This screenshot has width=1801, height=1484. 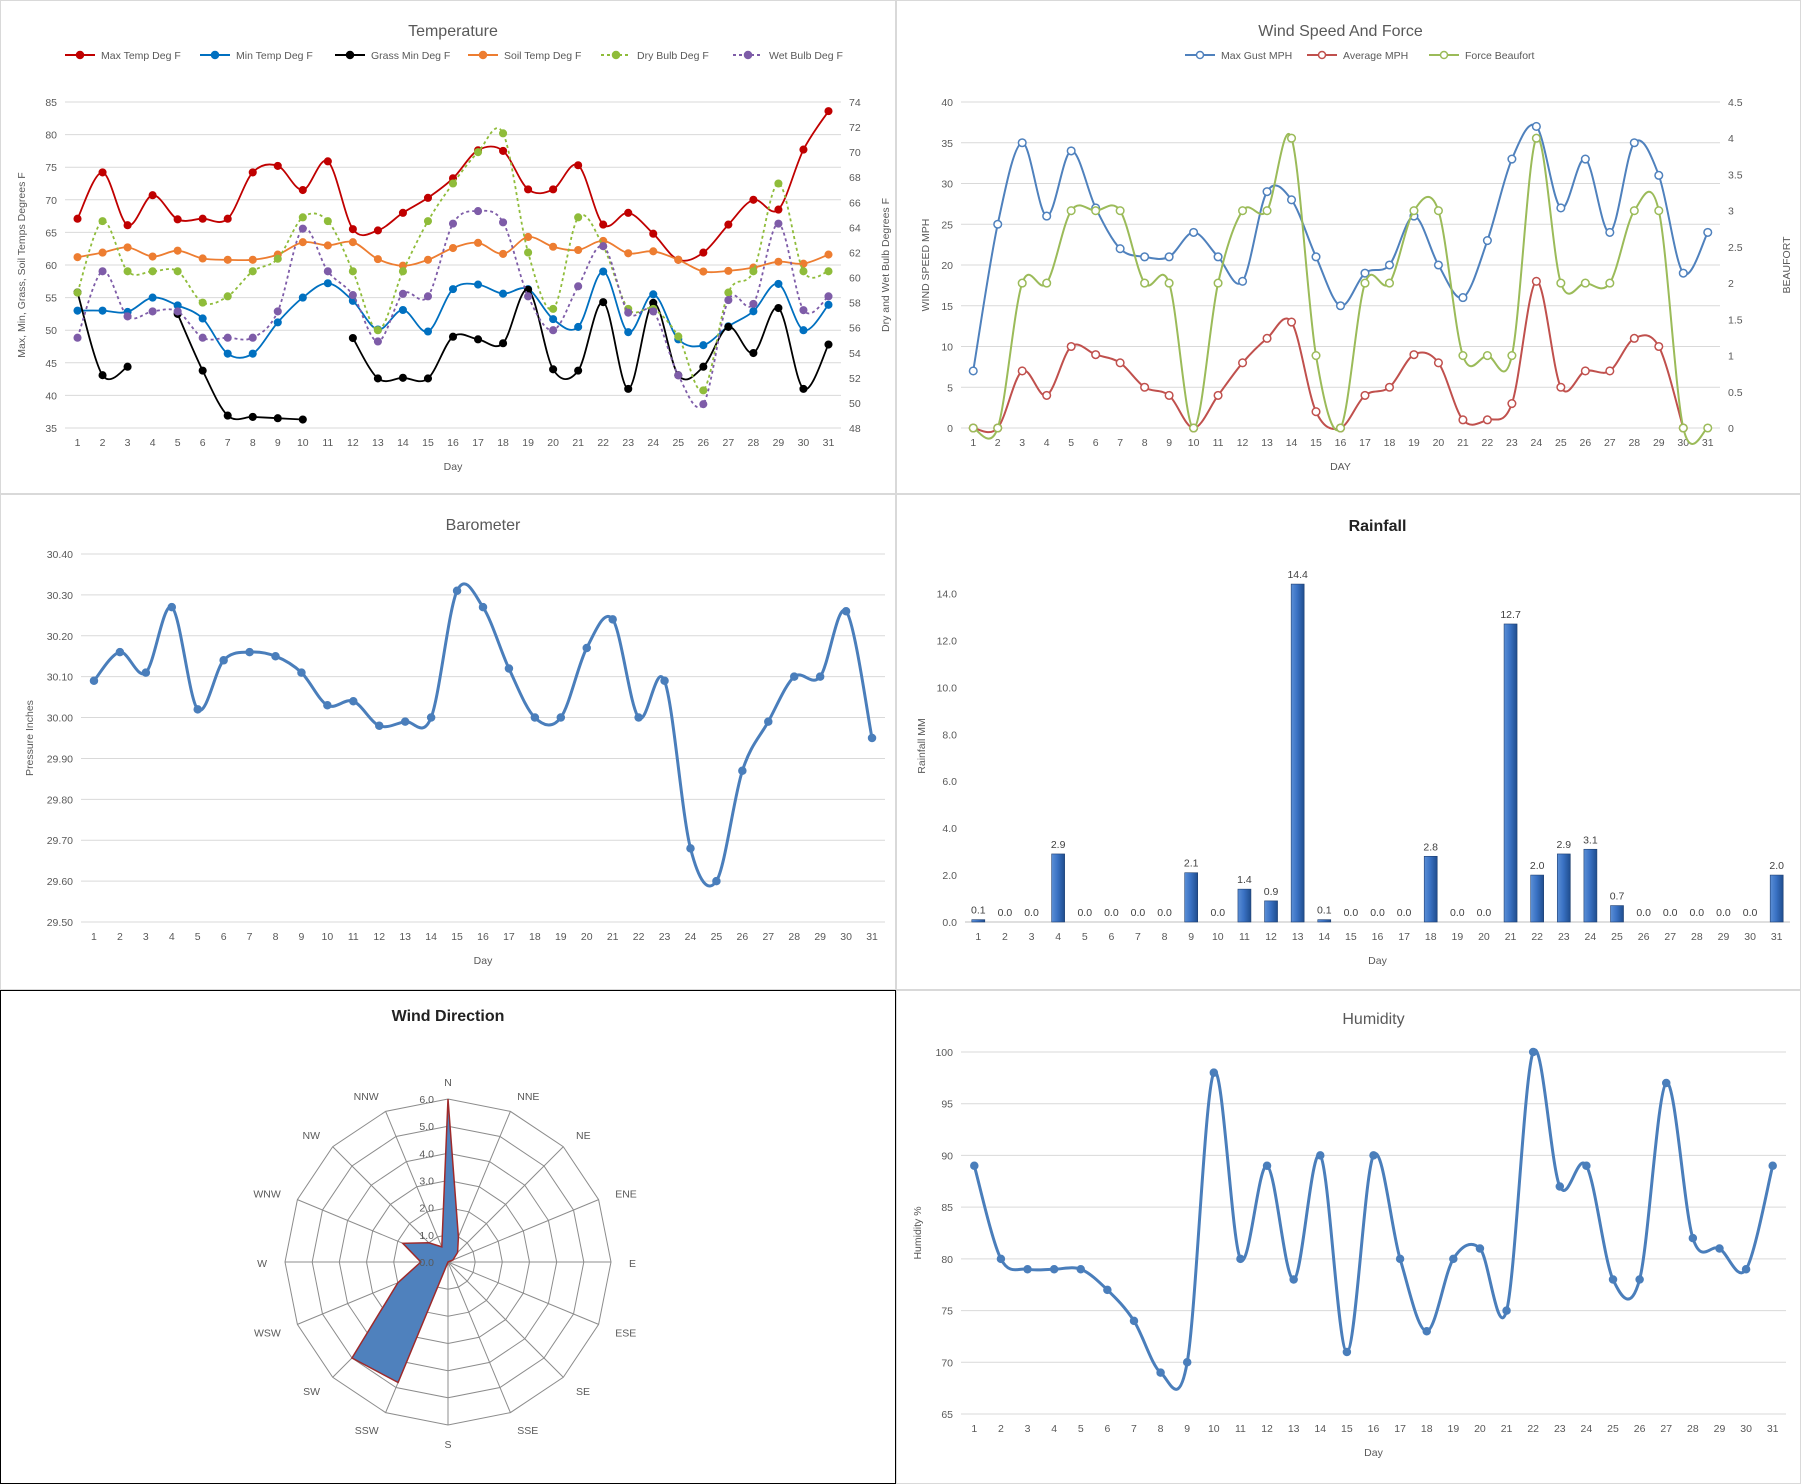 I want to click on x-tick-label: 13, so click(x=378, y=443).